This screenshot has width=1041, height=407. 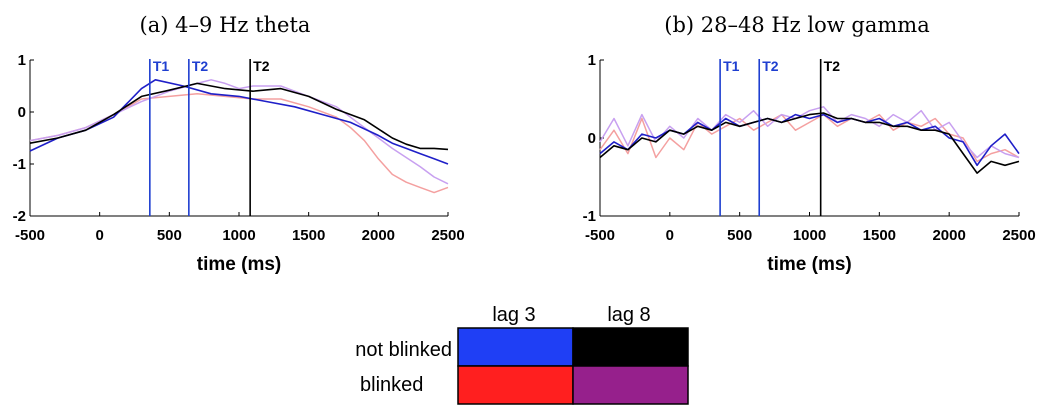 What do you see at coordinates (391, 385) in the screenshot?
I see `legend-row-label: blinked` at bounding box center [391, 385].